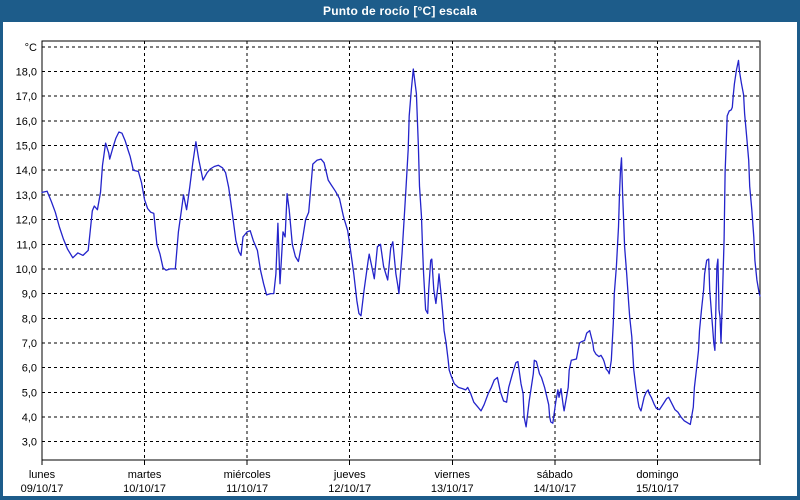 This screenshot has height=500, width=800. What do you see at coordinates (349, 489) in the screenshot?
I see `day-date-label: 12/10/17` at bounding box center [349, 489].